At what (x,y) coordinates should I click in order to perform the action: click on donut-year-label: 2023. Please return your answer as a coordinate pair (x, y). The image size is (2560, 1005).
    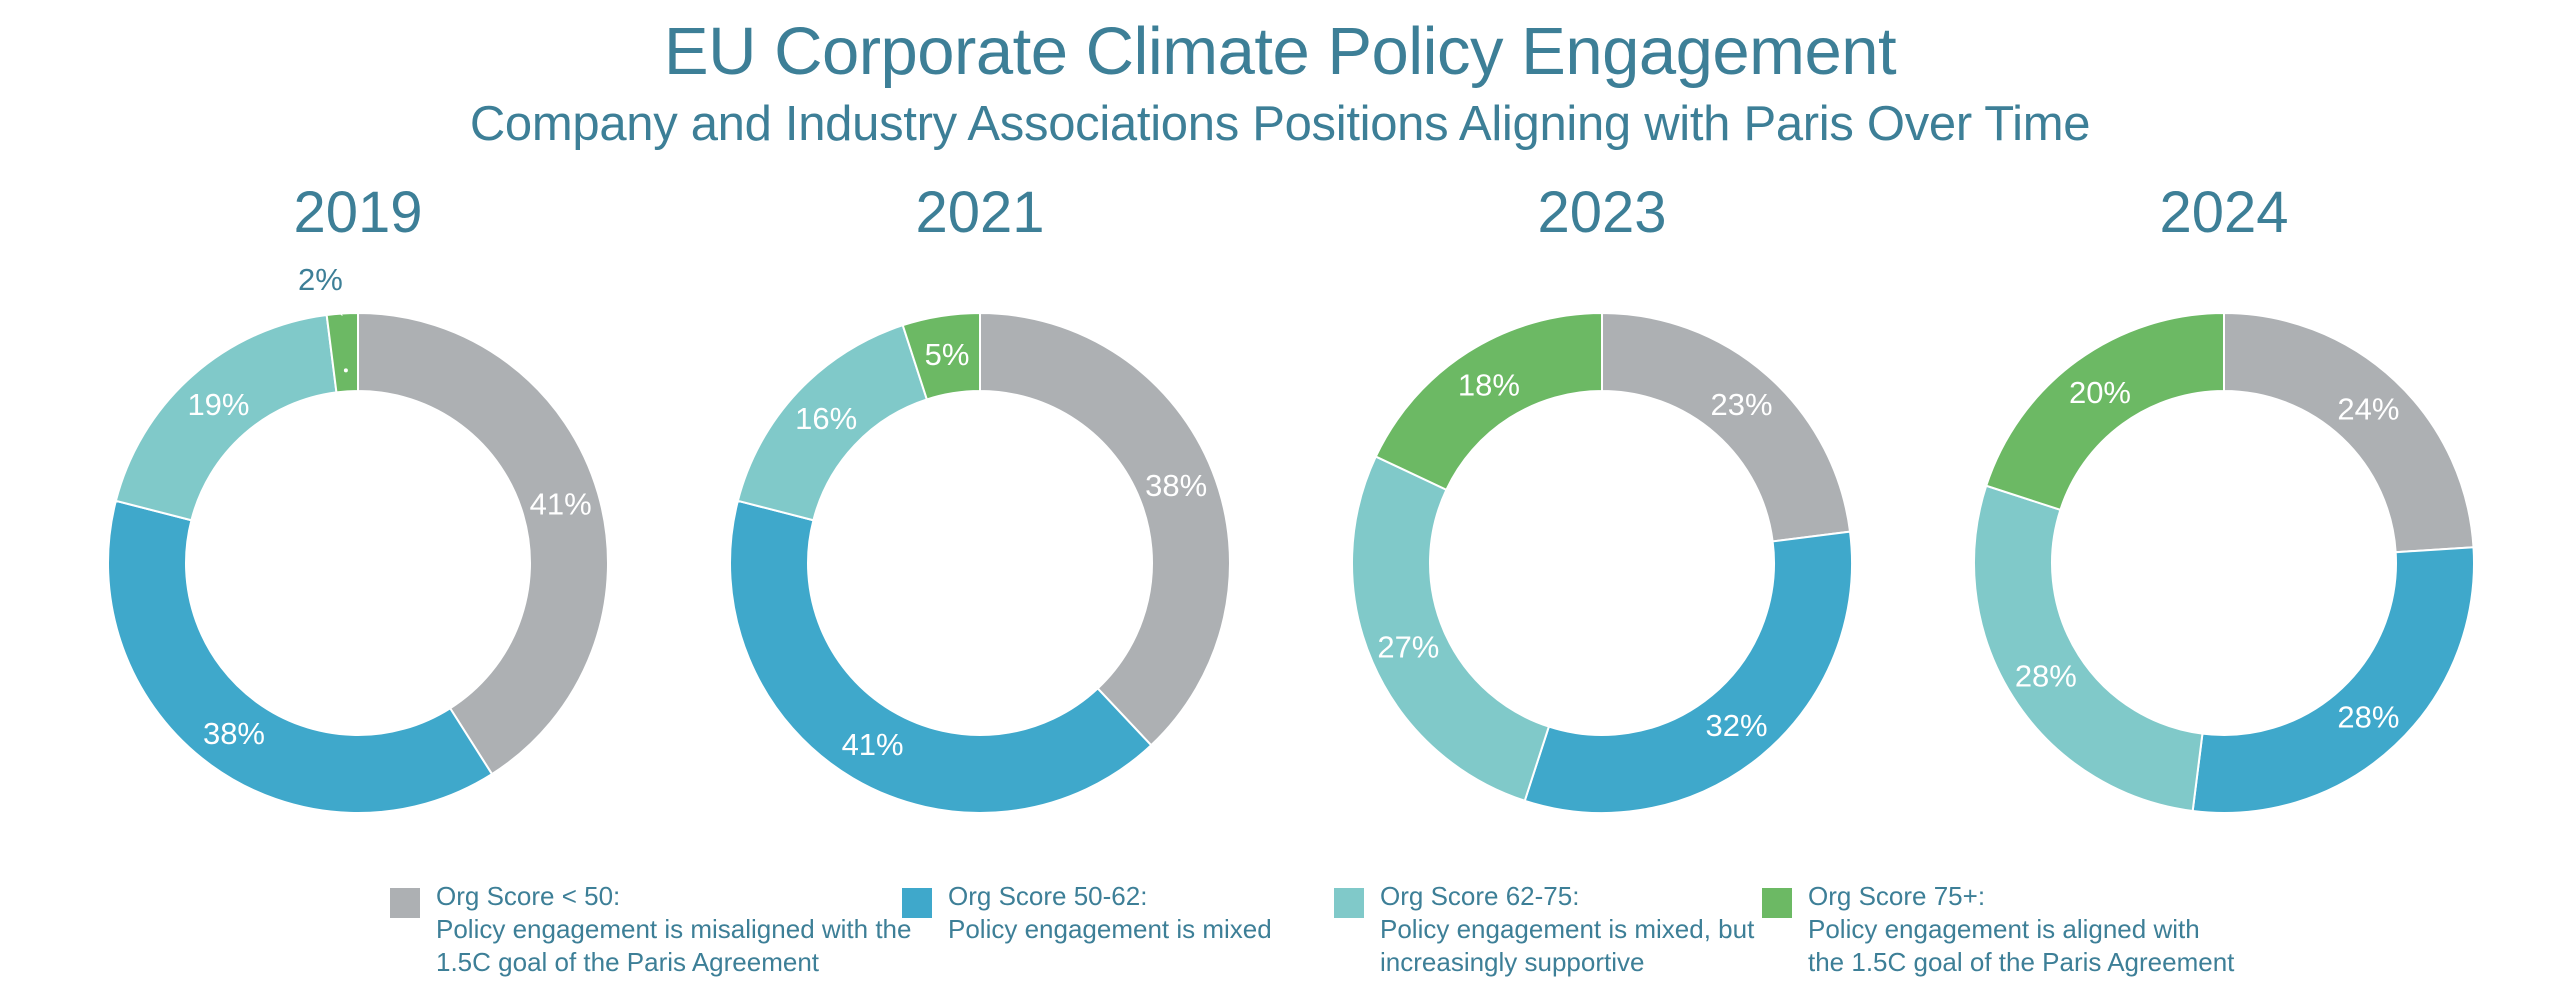
    Looking at the image, I should click on (1602, 212).